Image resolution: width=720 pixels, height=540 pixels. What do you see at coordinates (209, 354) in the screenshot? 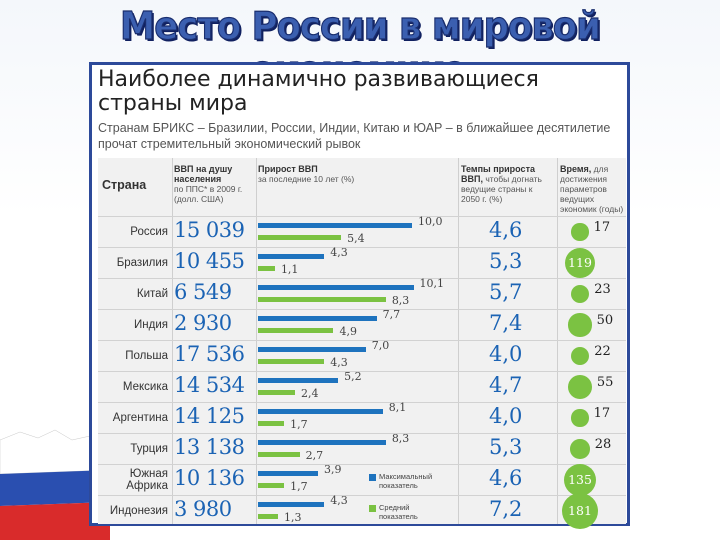
I see `gdp-per-capita: 17 536` at bounding box center [209, 354].